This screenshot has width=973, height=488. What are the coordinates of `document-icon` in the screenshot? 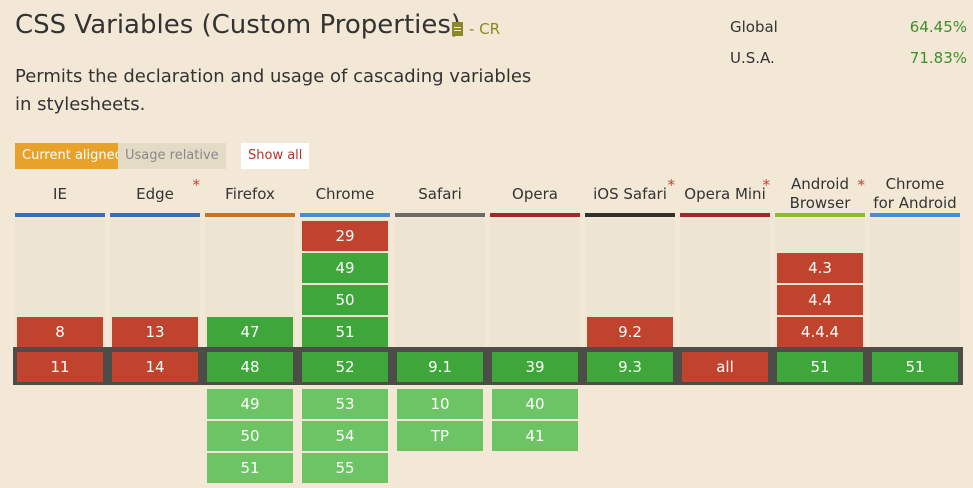 It's located at (457, 29).